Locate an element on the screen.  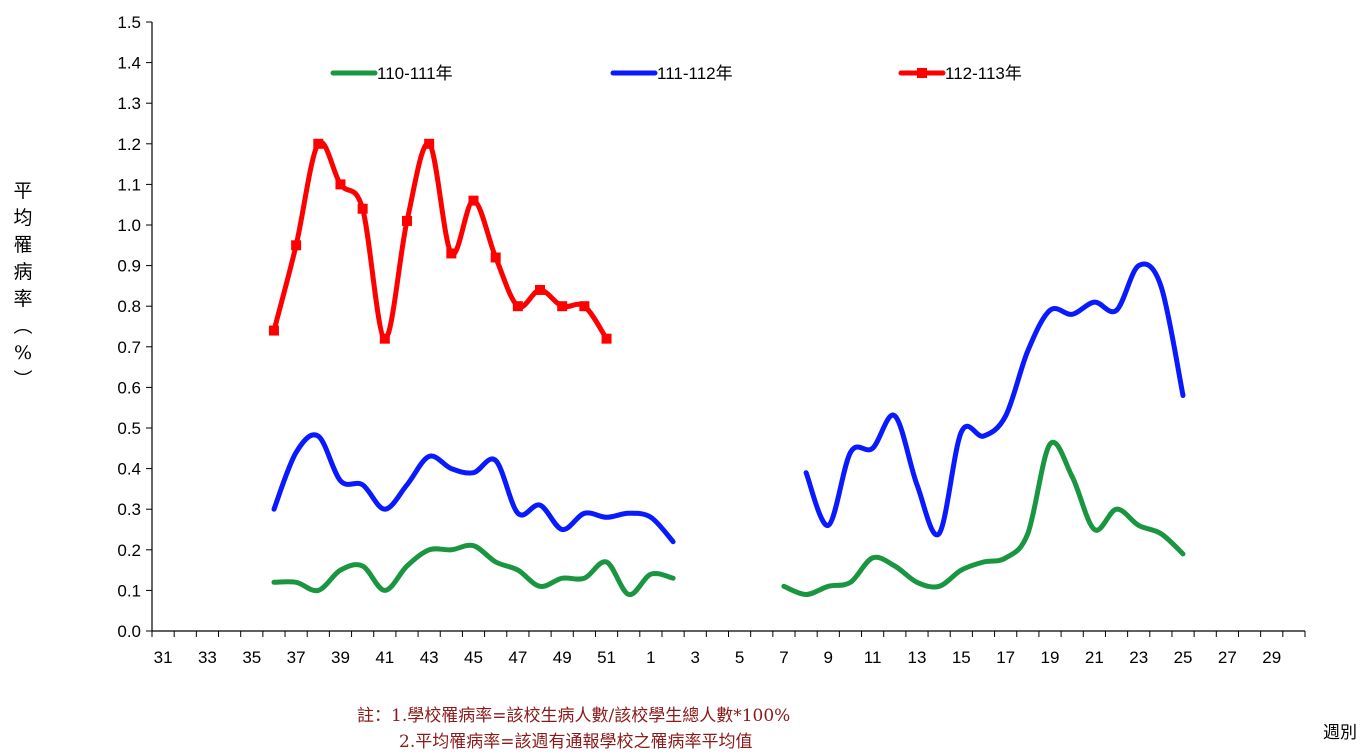
x-tick-label: 13 is located at coordinates (917, 657).